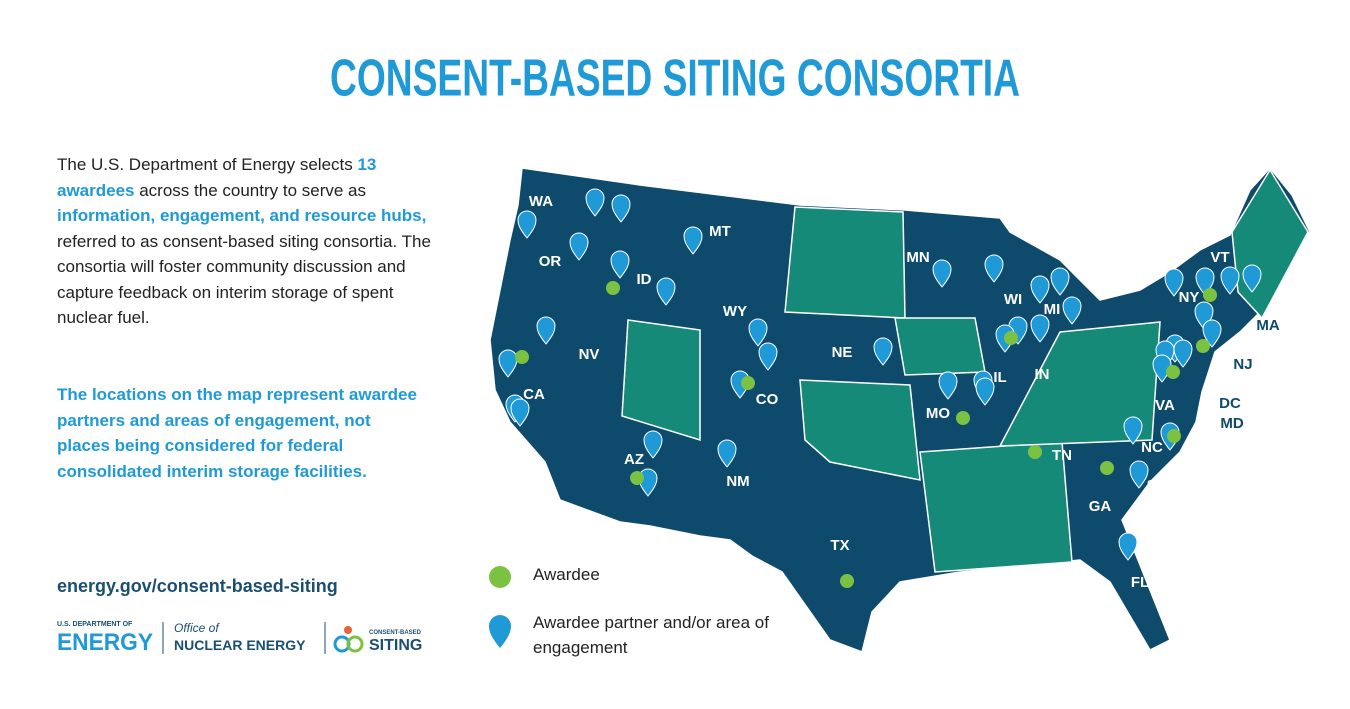 This screenshot has width=1350, height=709. Describe the element at coordinates (1062, 455) in the screenshot. I see `state-label: TN` at that location.